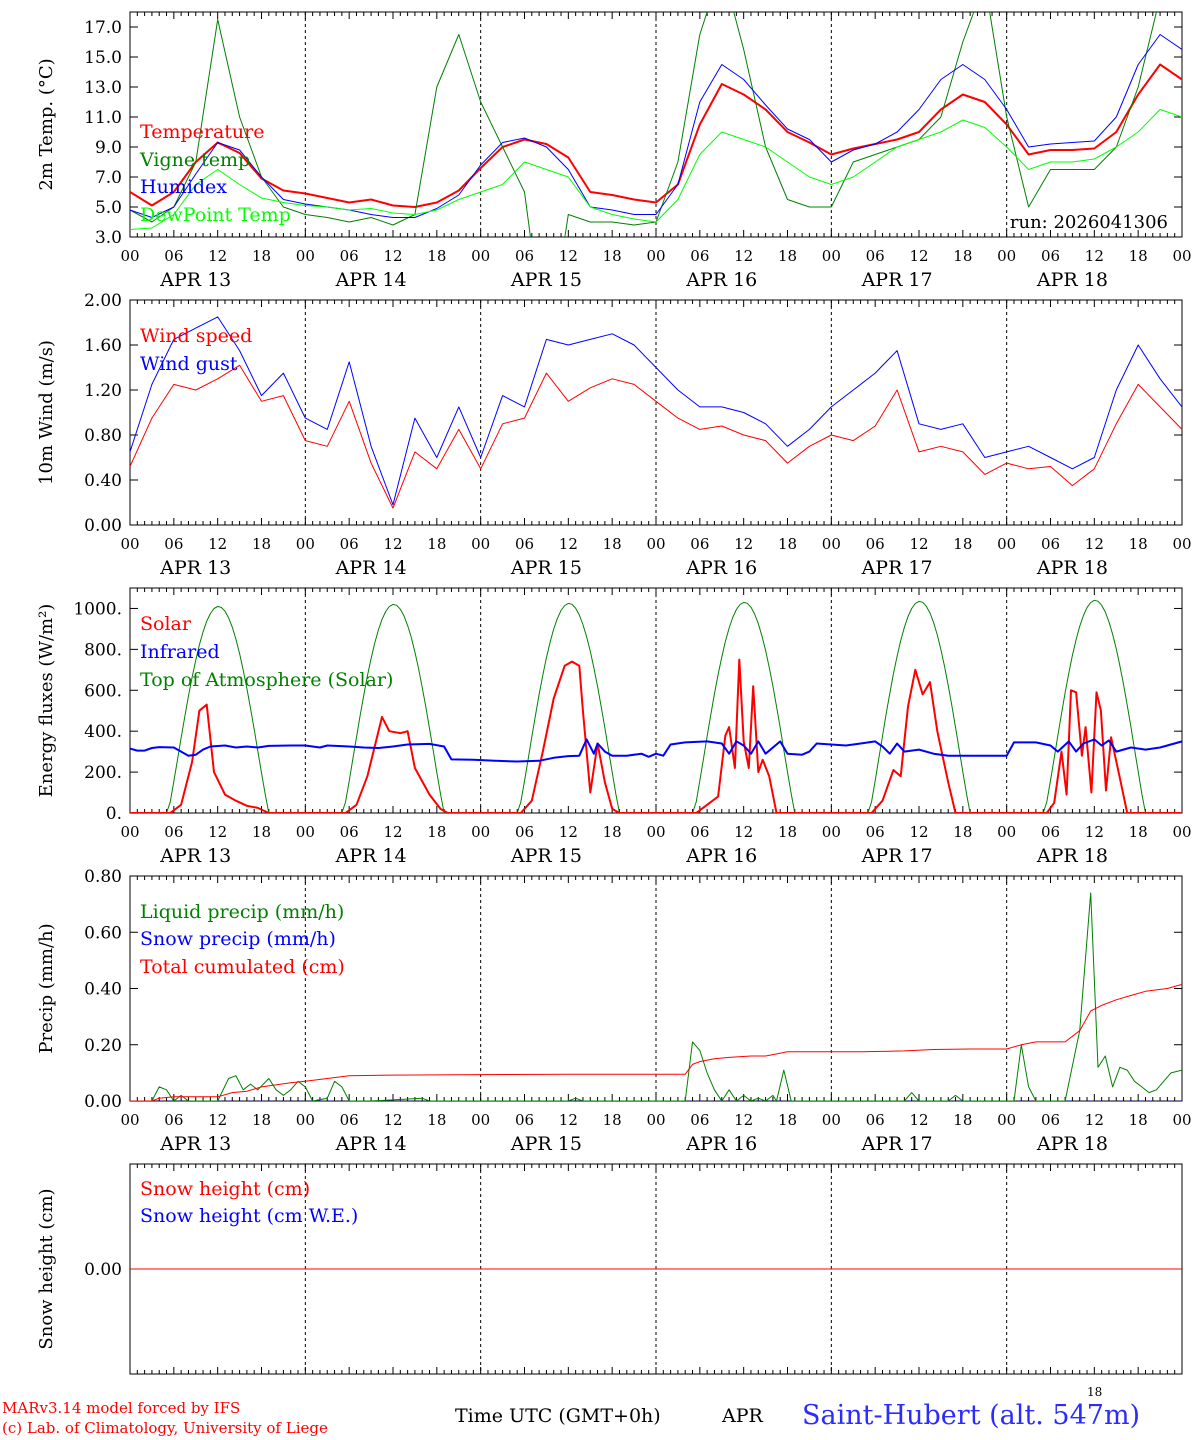 The height and width of the screenshot is (1440, 1194). Describe the element at coordinates (238, 939) in the screenshot. I see `legend-entry: Snow precip (mm/h)` at that location.